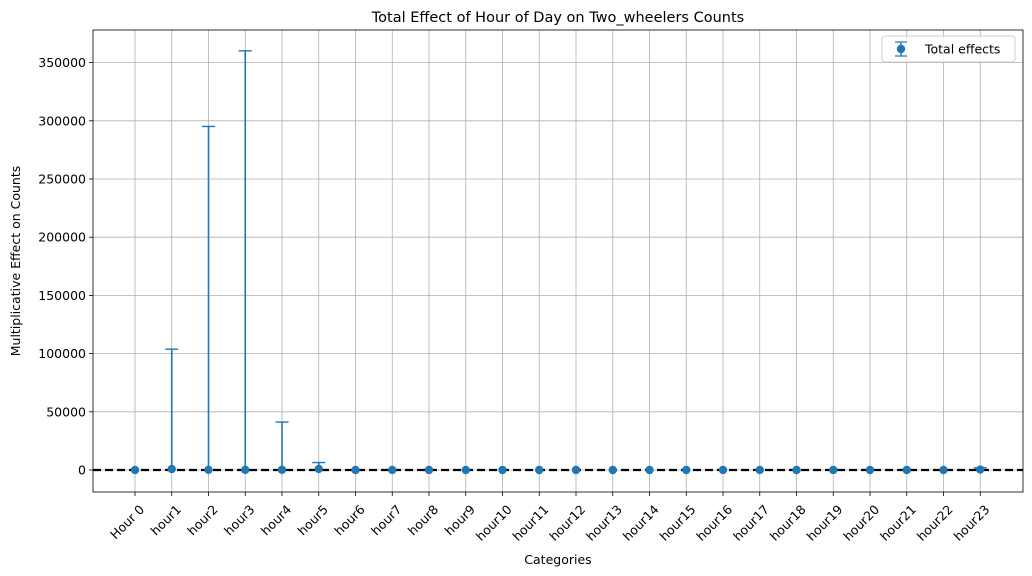 This screenshot has height=576, width=1032. What do you see at coordinates (239, 520) in the screenshot?
I see `x-tick-label: hour3` at bounding box center [239, 520].